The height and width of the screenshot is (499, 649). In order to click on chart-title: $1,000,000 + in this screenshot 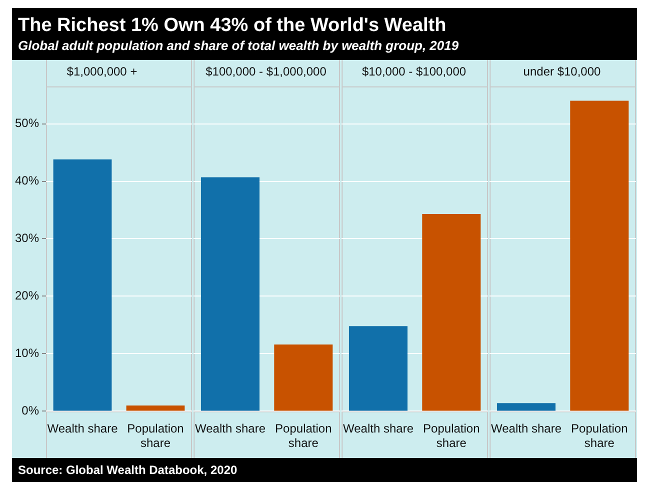, I will do `click(102, 71)`.